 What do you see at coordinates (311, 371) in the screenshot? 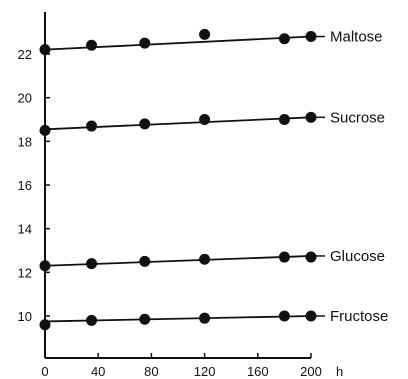
I see `x-tick-label: 200` at bounding box center [311, 371].